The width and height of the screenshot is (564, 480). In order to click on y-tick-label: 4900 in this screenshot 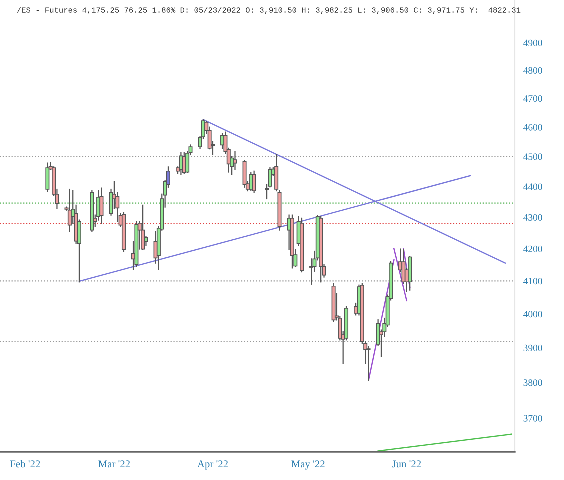, I will do `click(533, 43)`.